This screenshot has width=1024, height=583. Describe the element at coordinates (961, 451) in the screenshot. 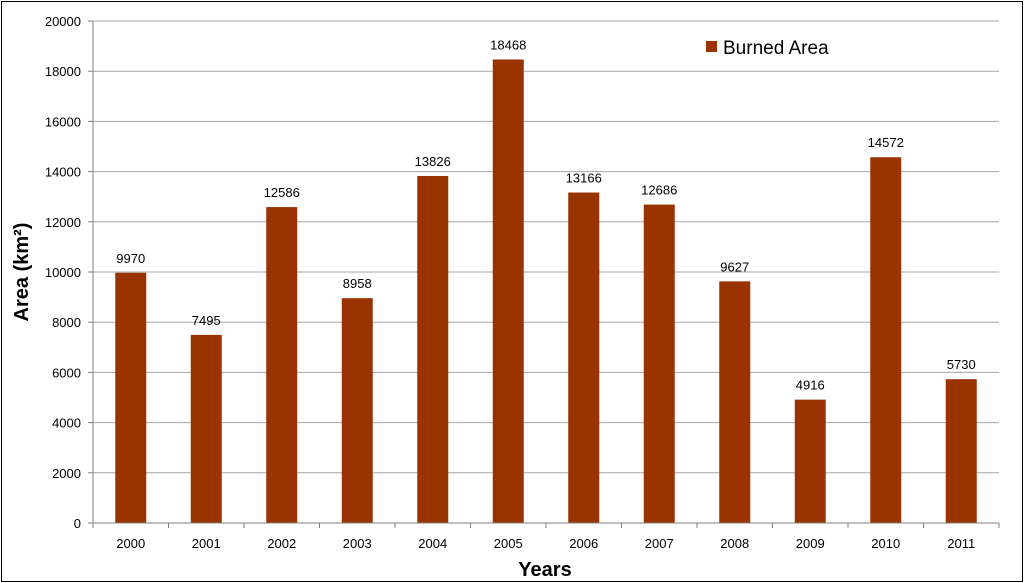

I see `bar-2011` at that location.